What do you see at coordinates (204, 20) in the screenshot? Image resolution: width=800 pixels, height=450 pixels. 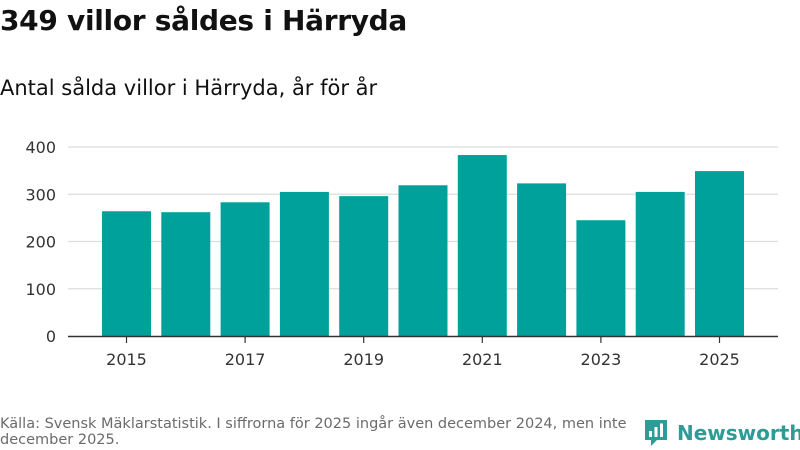 I see `chart-title: 349 villor såldes i Härryda` at bounding box center [204, 20].